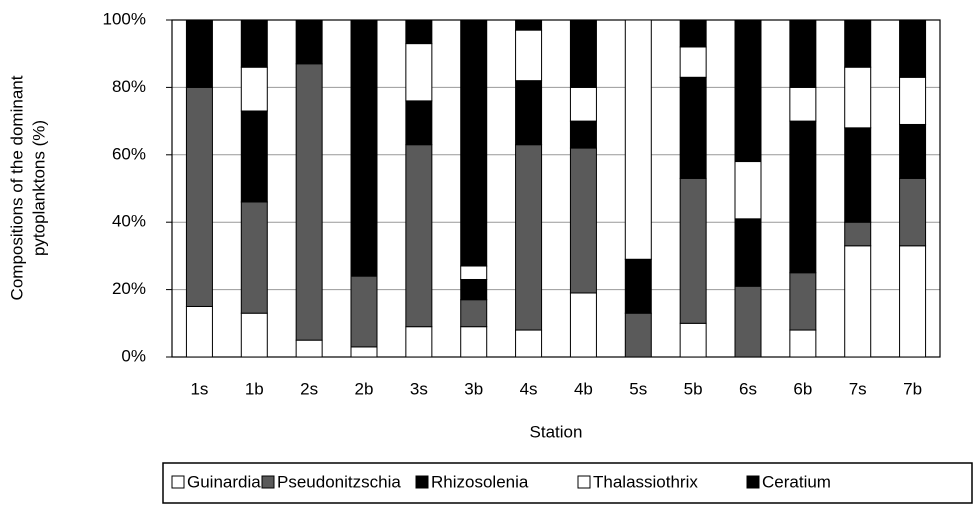 Image resolution: width=973 pixels, height=521 pixels. I want to click on legend-label: Ceratium, so click(796, 481).